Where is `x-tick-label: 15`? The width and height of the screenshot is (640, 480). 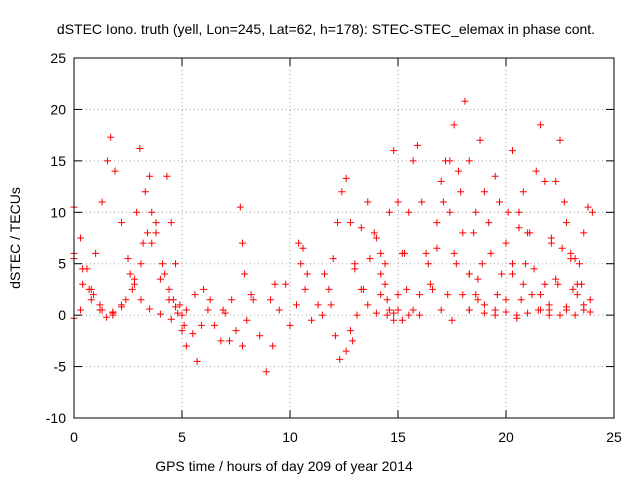
x-tick-label: 15 is located at coordinates (398, 437).